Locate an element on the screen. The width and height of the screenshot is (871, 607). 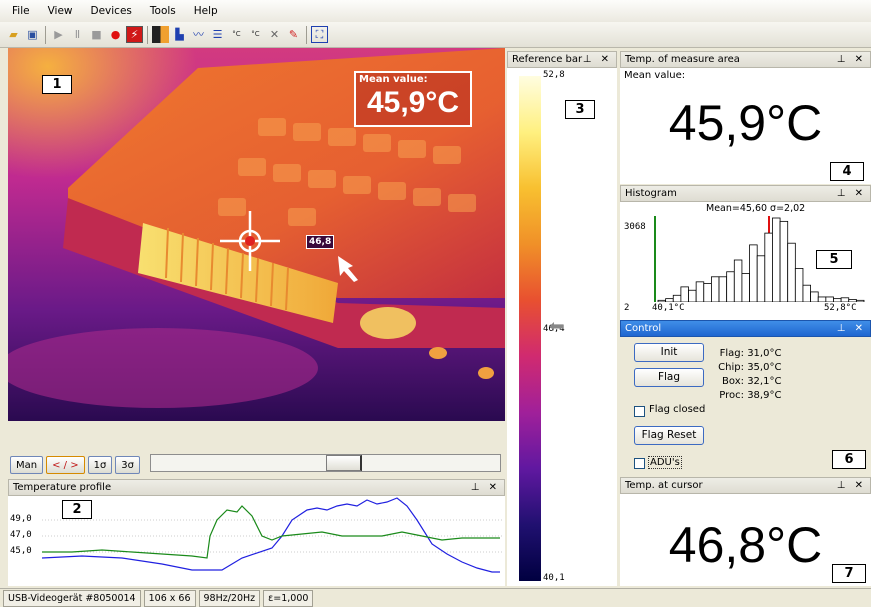
init-button: Init is located at coordinates (669, 352).